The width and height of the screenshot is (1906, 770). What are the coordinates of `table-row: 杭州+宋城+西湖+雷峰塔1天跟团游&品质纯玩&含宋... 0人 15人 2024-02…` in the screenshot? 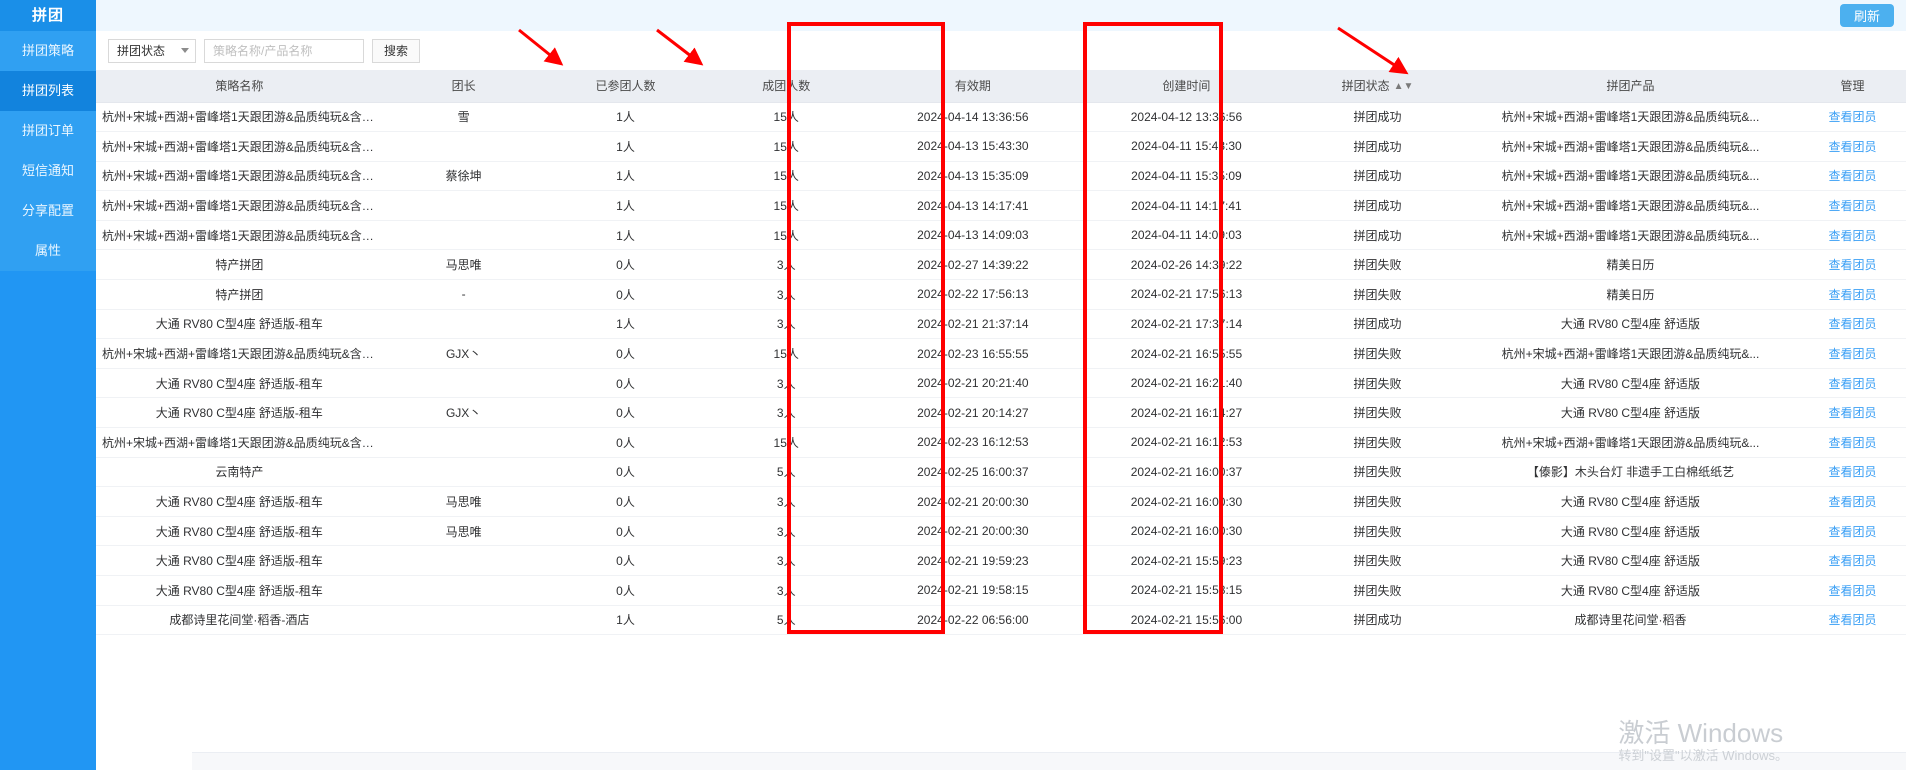 It's located at (1001, 442).